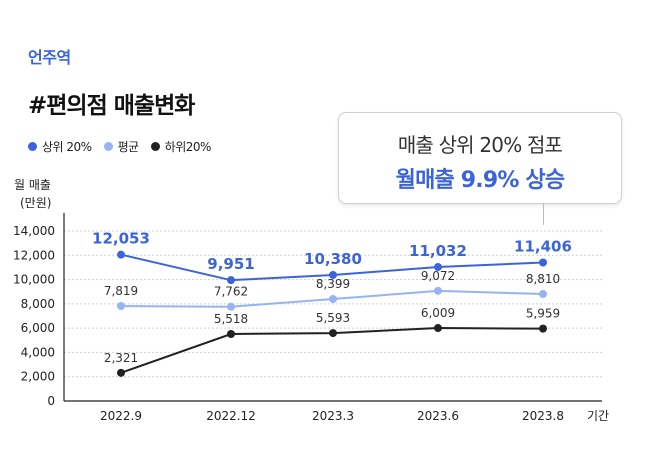 The height and width of the screenshot is (471, 646). I want to click on data-label-top20: 12,053, so click(121, 239).